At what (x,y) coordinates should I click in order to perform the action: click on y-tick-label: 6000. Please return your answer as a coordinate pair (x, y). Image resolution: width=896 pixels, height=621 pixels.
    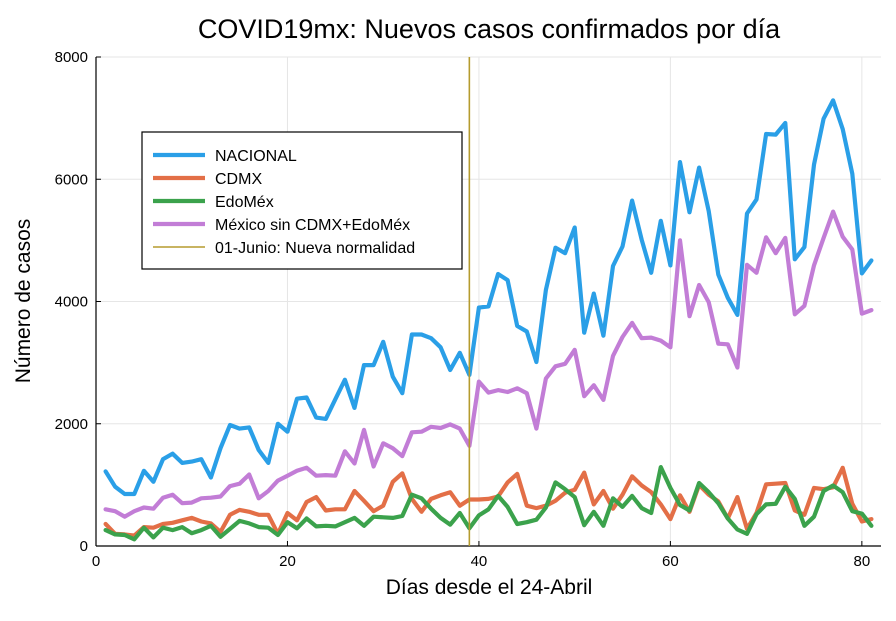
    Looking at the image, I should click on (71, 179).